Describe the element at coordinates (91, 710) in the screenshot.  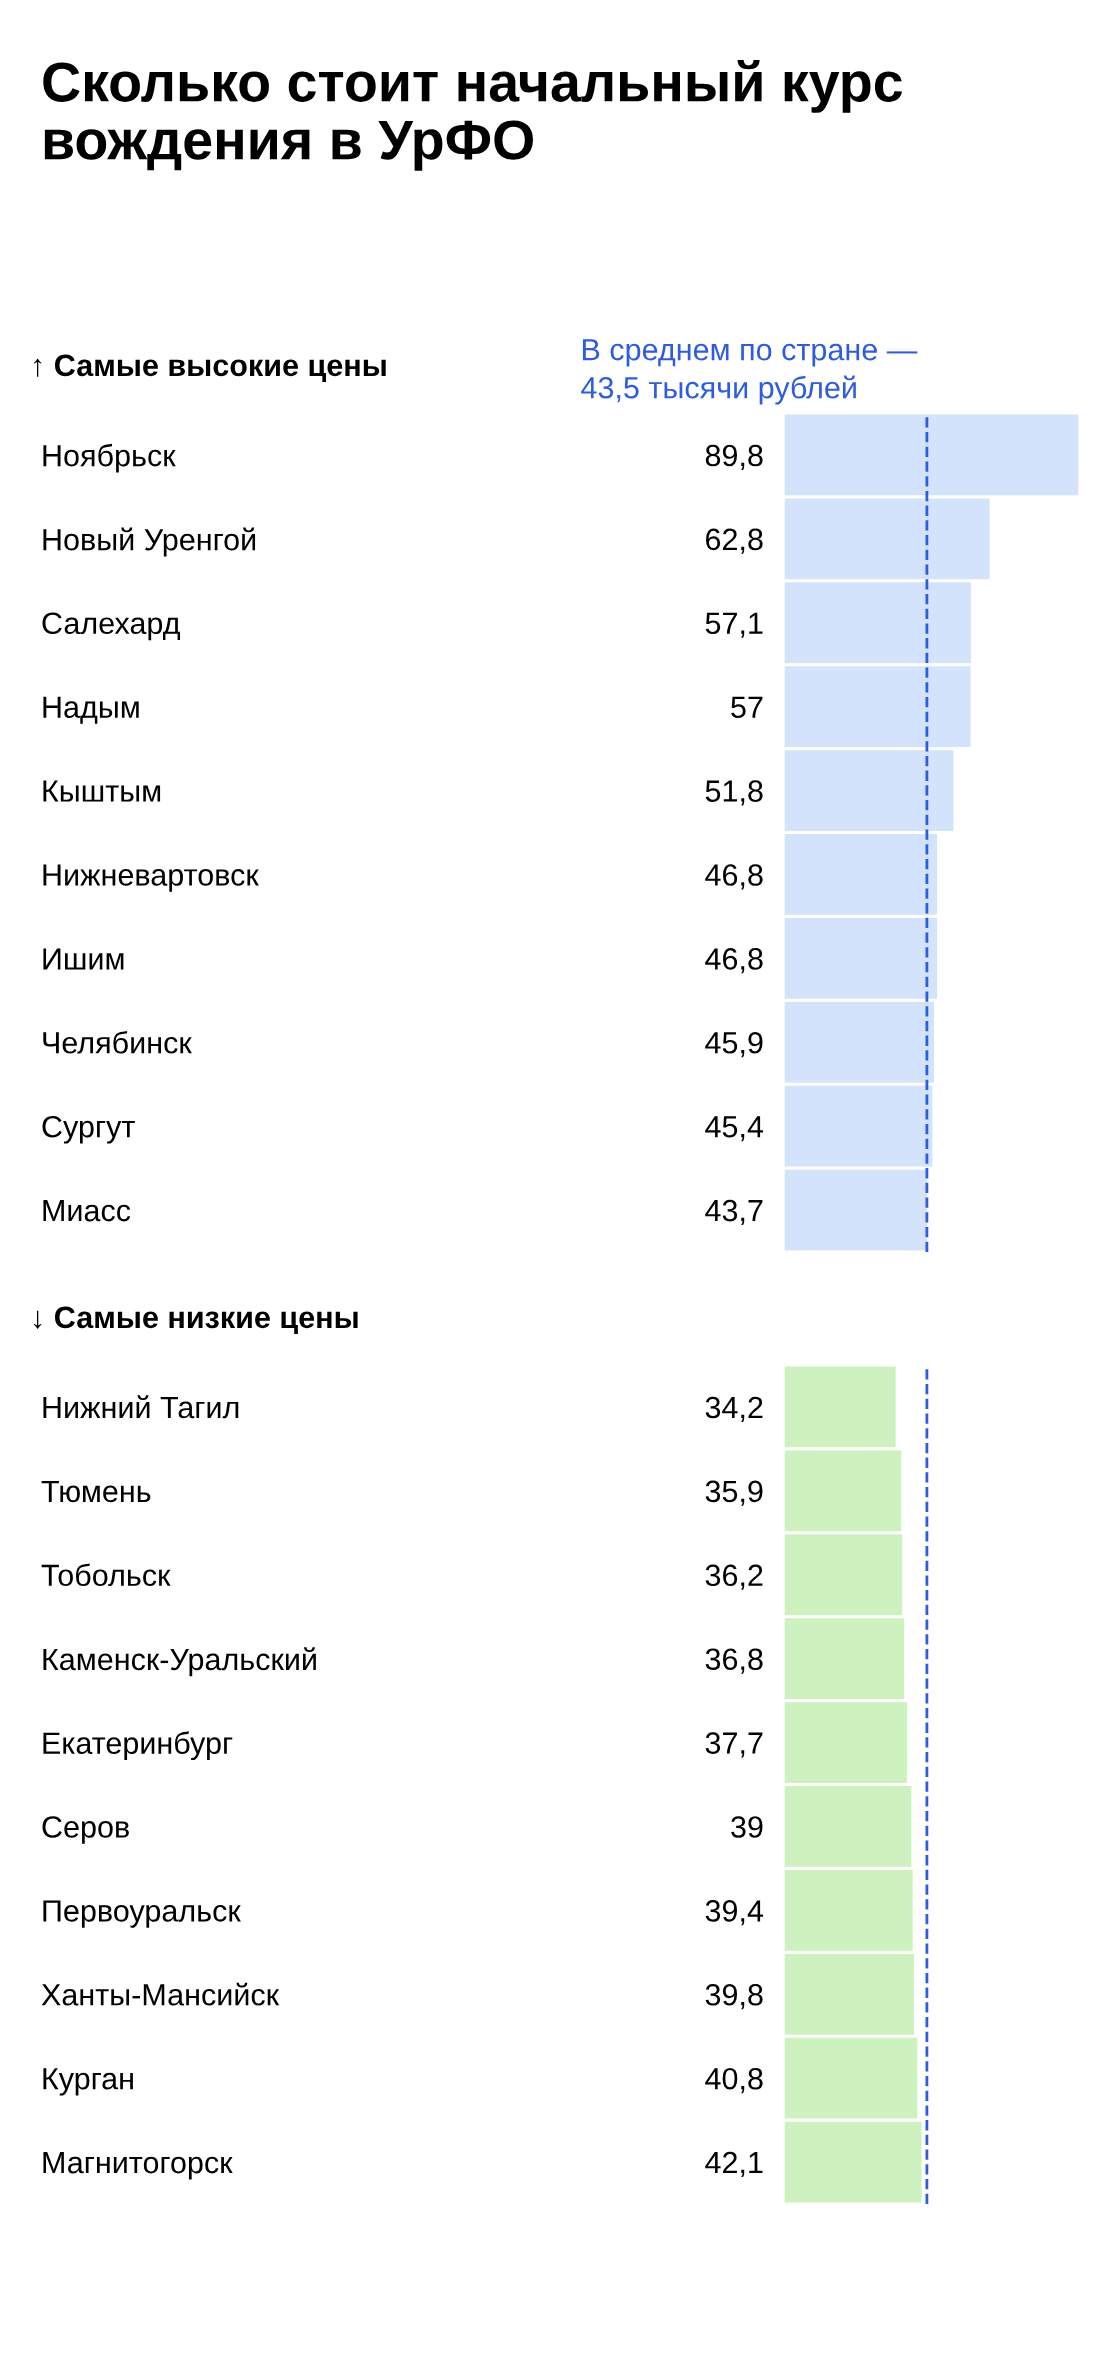
I see `y-tick-label: Надым` at that location.